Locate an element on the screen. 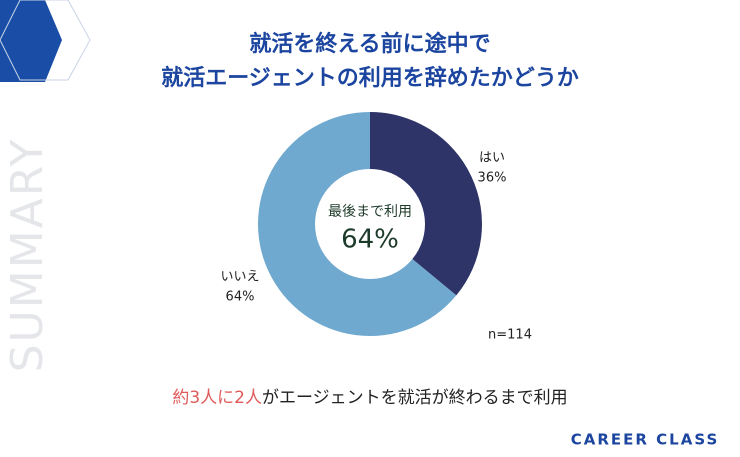 The width and height of the screenshot is (740, 457). hex-outline is located at coordinates (45, 40).